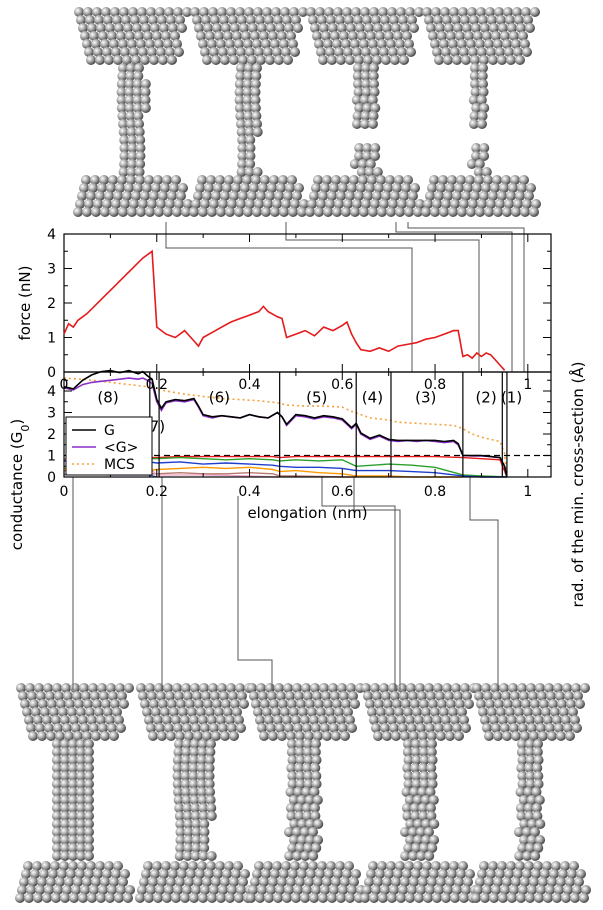  Describe the element at coordinates (25, 428) in the screenshot. I see `conductance-y-axis-subscript: 0` at that location.